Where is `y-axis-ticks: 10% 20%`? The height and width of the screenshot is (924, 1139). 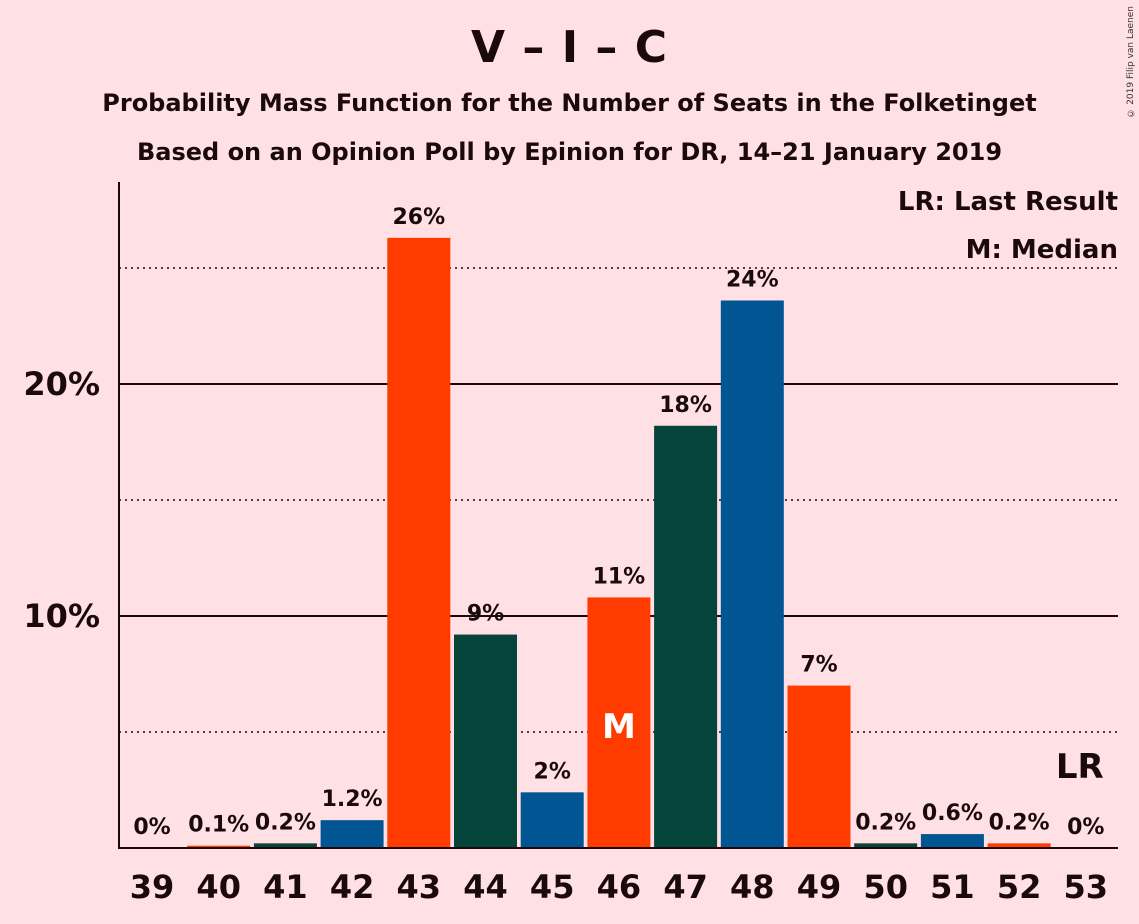 y-axis-ticks: 10% 20% is located at coordinates (61, 500).